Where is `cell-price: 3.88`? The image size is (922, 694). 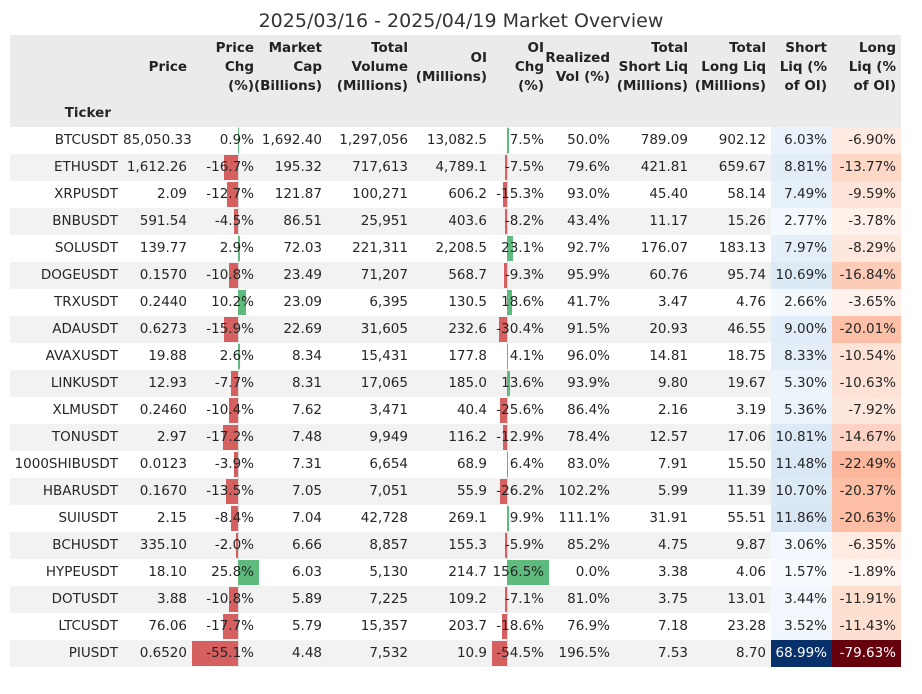
cell-price: 3.88 is located at coordinates (157, 599).